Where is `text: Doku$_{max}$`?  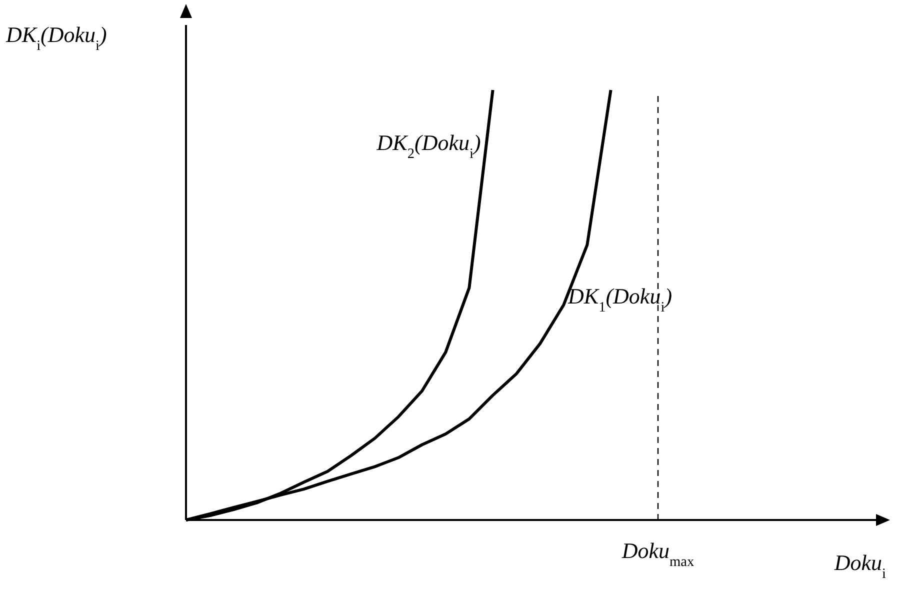 text: Doku$_{max}$ is located at coordinates (658, 554).